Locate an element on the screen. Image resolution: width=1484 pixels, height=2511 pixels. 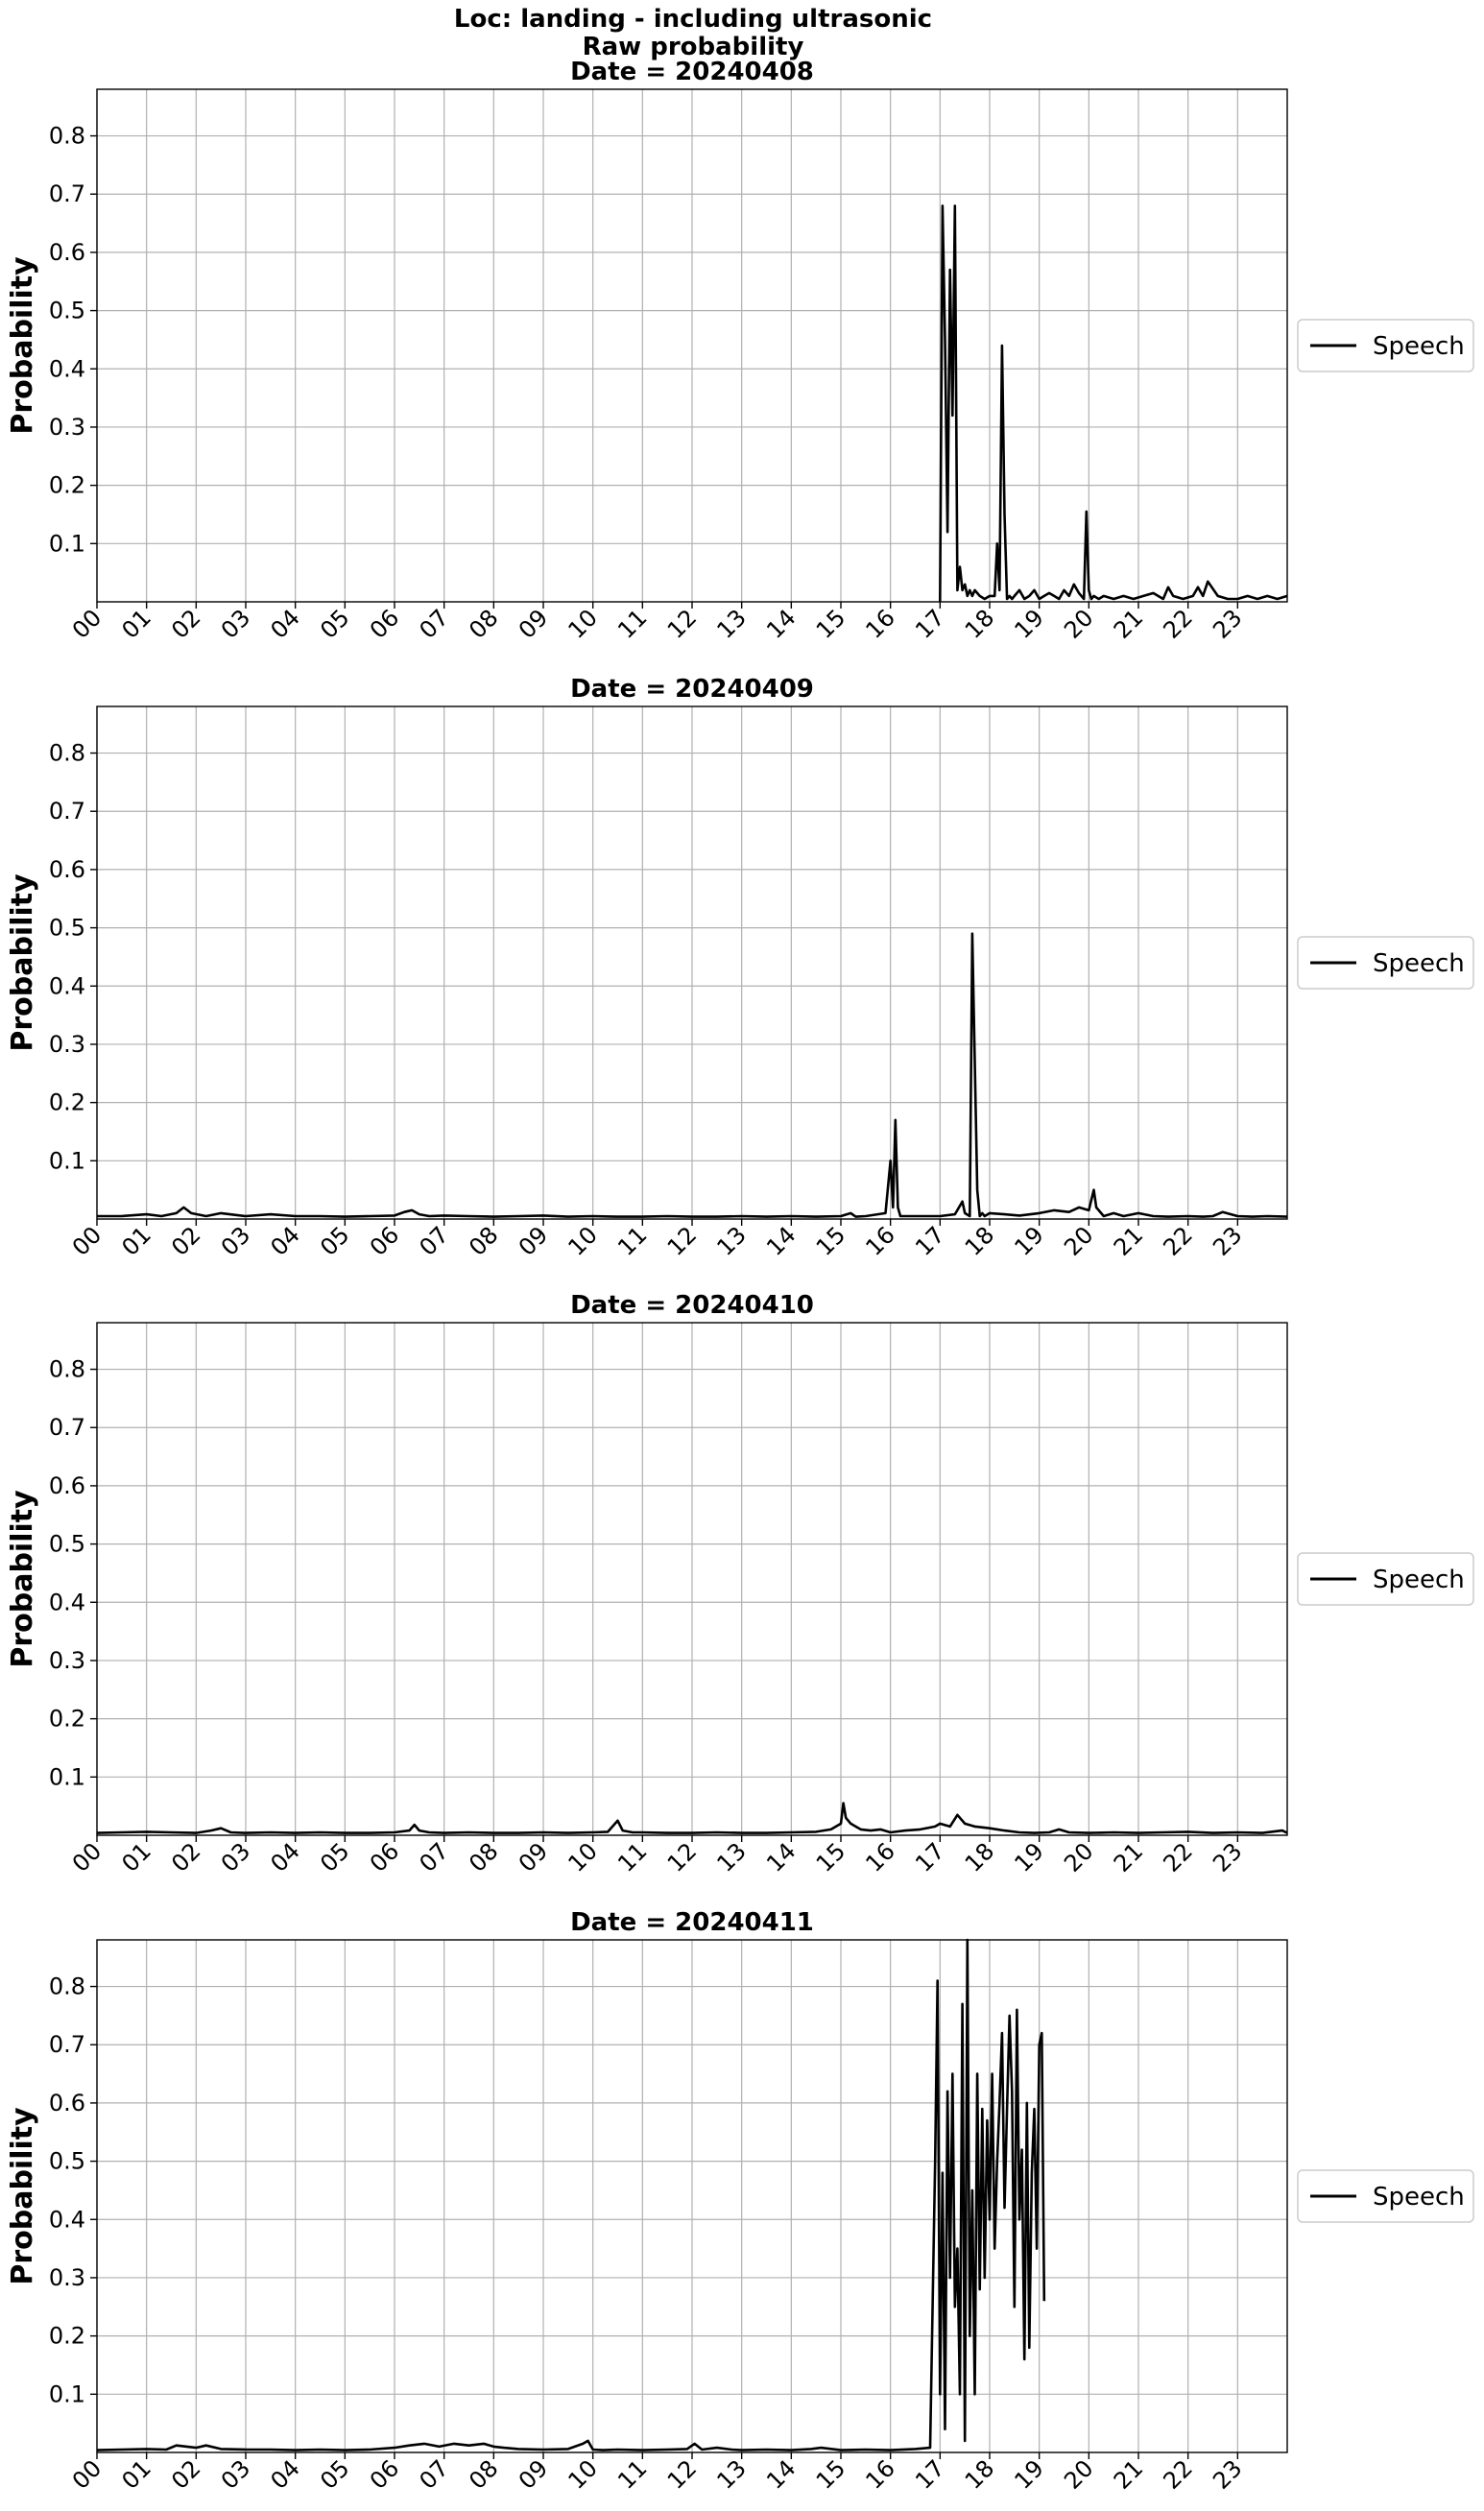
panel-title: Date = 20240410 is located at coordinates (692, 1305).